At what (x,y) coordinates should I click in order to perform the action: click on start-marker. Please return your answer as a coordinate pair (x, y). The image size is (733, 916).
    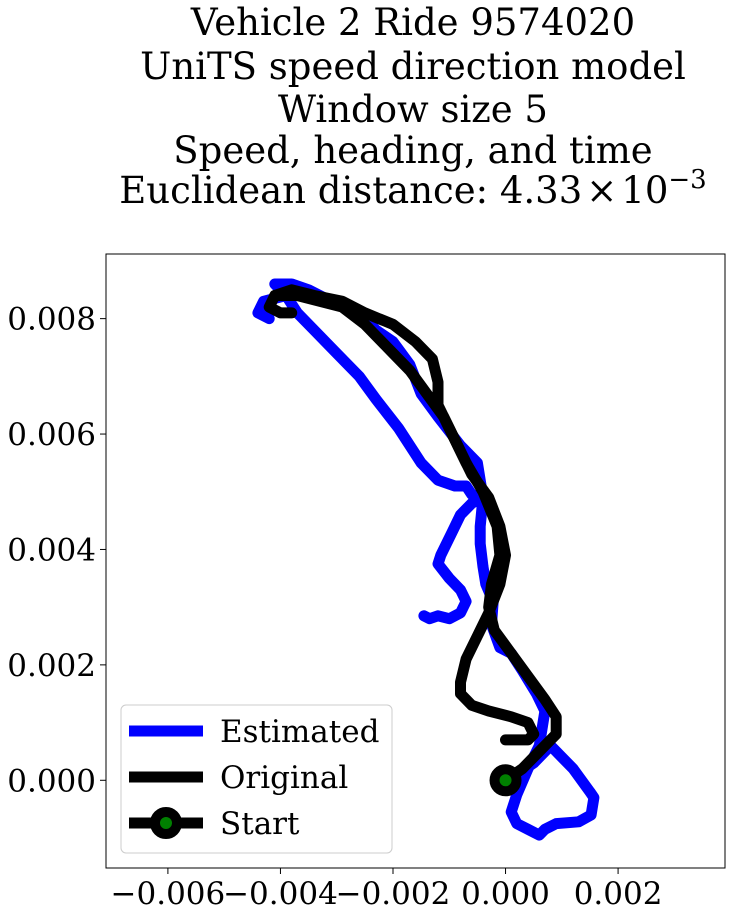
    Looking at the image, I should click on (505, 780).